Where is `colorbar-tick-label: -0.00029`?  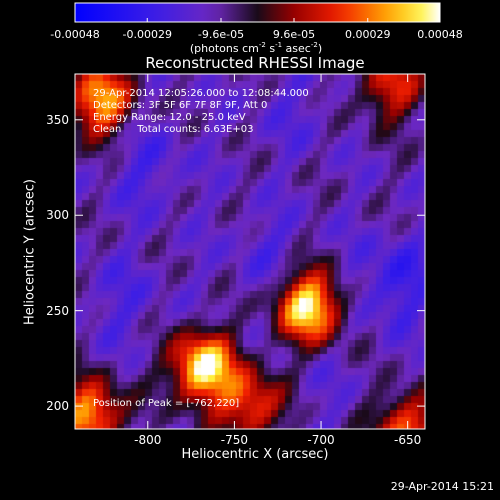 colorbar-tick-label: -0.00029 is located at coordinates (147, 34).